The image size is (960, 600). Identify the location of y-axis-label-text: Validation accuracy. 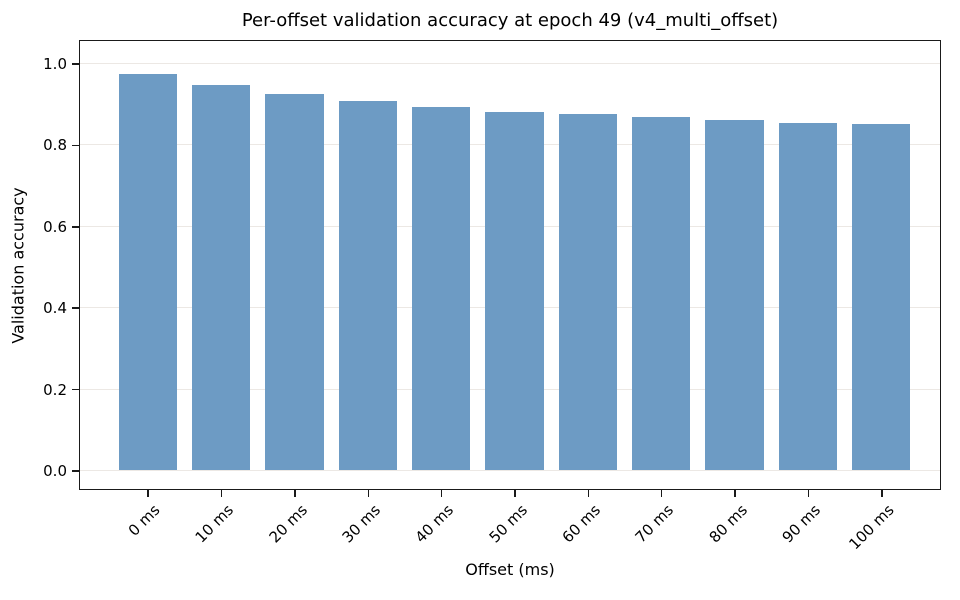
(18, 265).